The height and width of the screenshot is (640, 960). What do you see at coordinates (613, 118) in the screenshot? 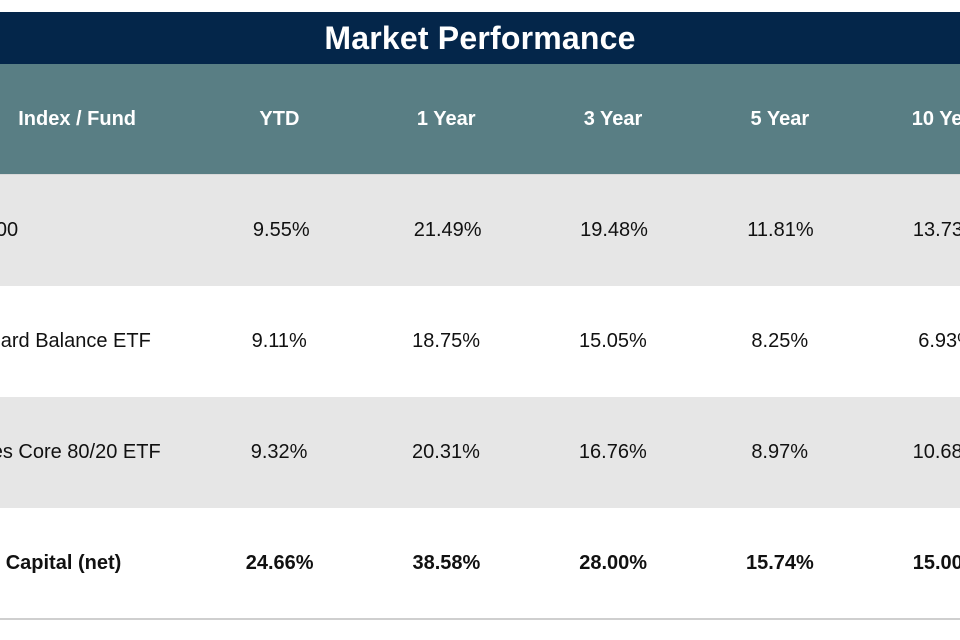
I see `header-3-year: 3 Year` at bounding box center [613, 118].